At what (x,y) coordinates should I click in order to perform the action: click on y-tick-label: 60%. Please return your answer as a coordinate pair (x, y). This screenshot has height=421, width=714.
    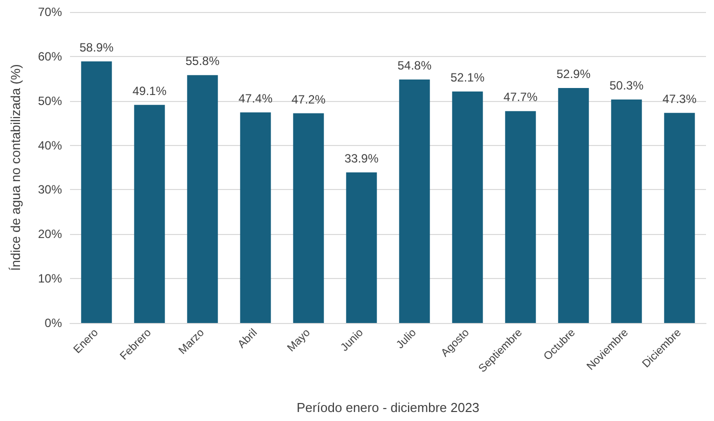
    Looking at the image, I should click on (50, 56).